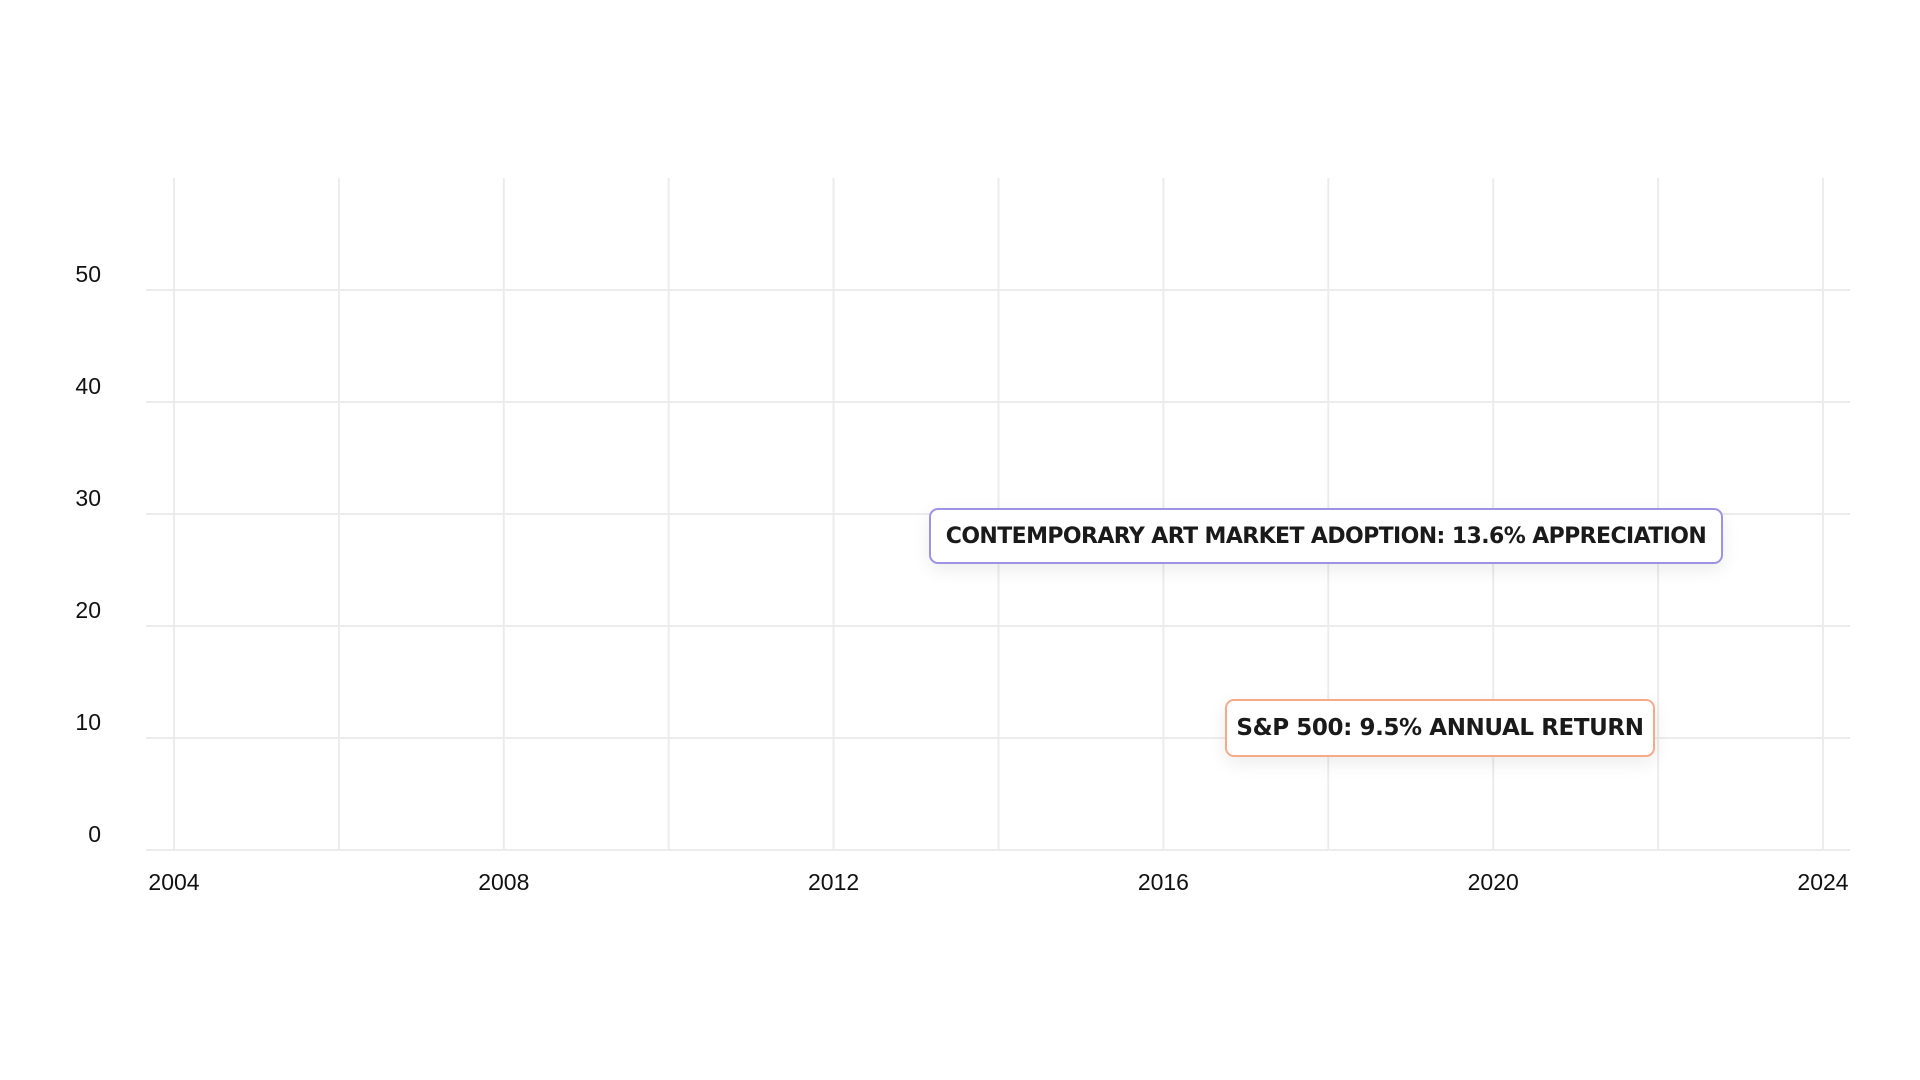 This screenshot has width=1920, height=1080. What do you see at coordinates (94, 834) in the screenshot?
I see `y-tick-label: 0` at bounding box center [94, 834].